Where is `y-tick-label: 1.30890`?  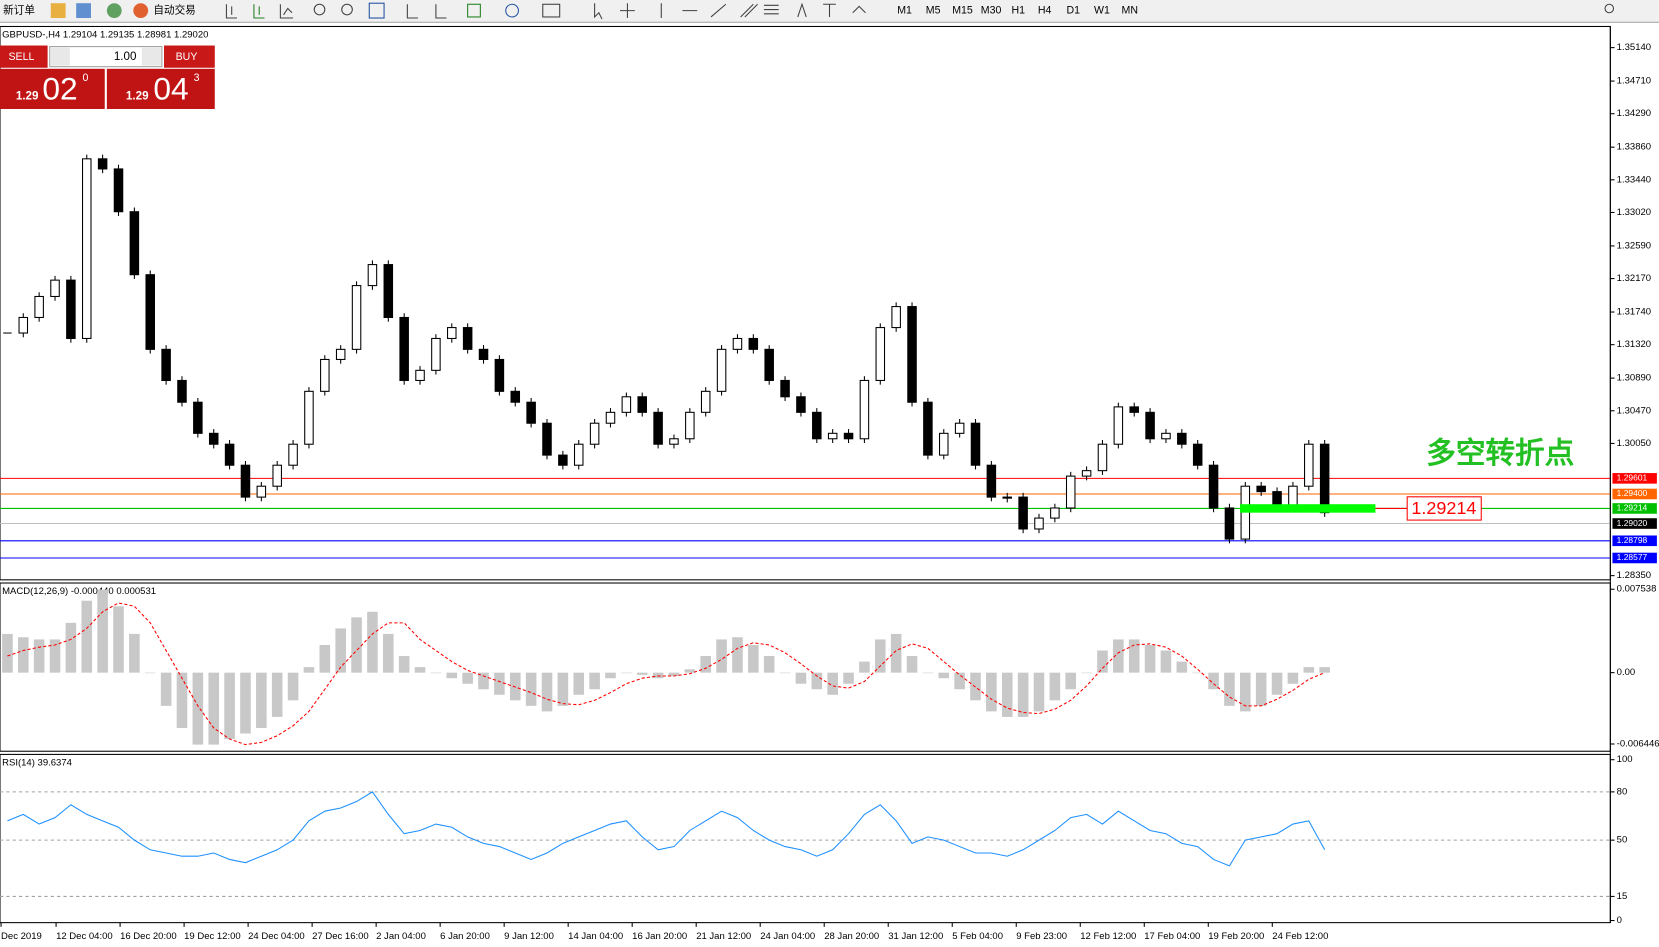
y-tick-label: 1.30890 is located at coordinates (1634, 378).